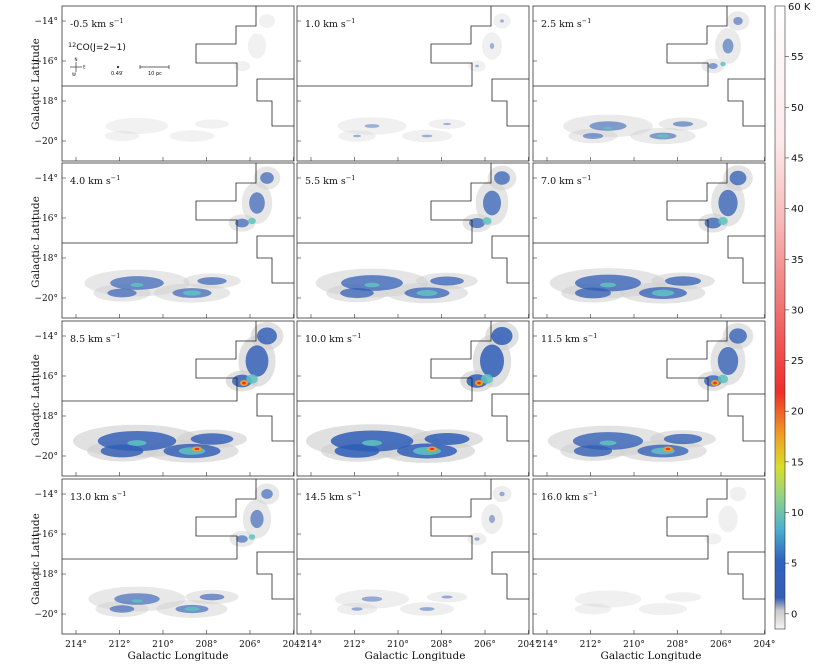 This screenshot has width=830, height=664. What do you see at coordinates (797, 209) in the screenshot?
I see `colorbar-tick-label: 40` at bounding box center [797, 209].